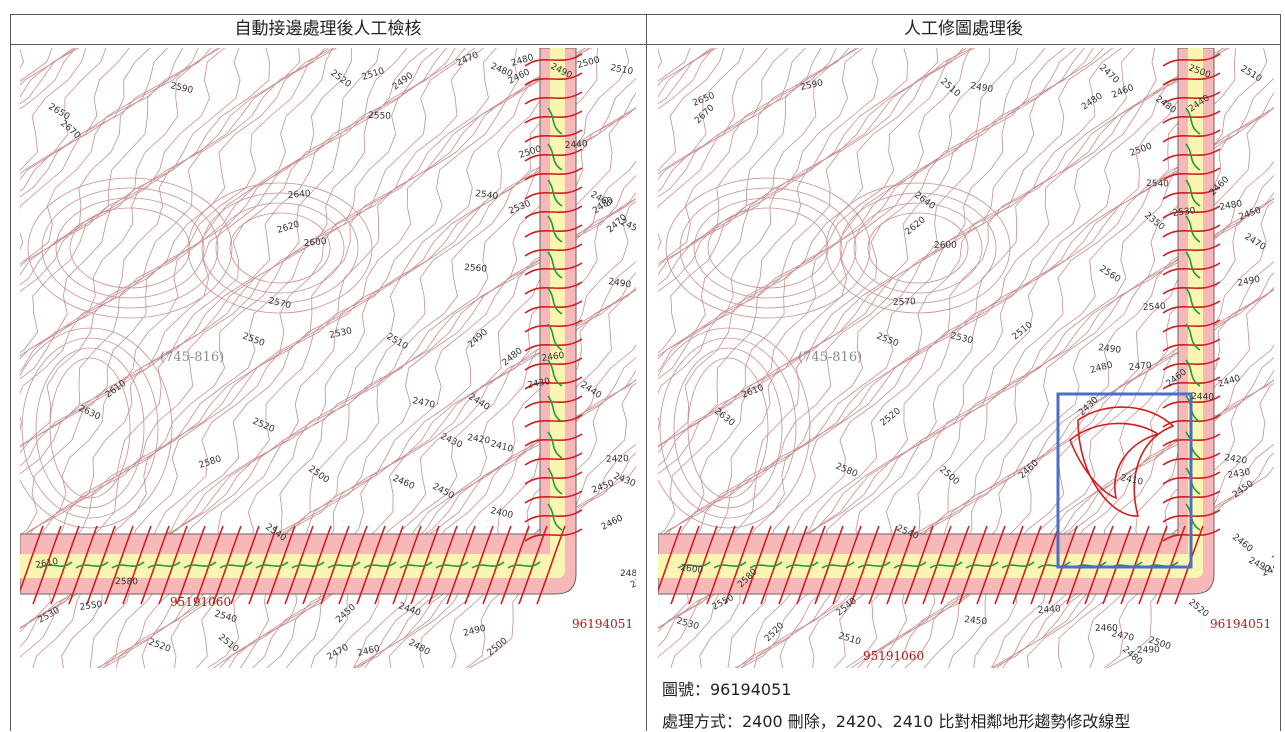 This screenshot has height=732, width=1285. What do you see at coordinates (830, 357) in the screenshot?
I see `sheet-label-index: (745-816)` at bounding box center [830, 357].